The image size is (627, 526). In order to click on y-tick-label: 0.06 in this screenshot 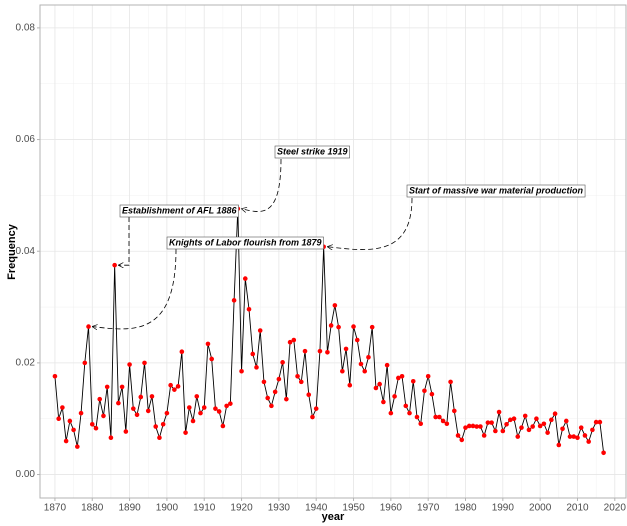, I will do `click(26, 139)`.